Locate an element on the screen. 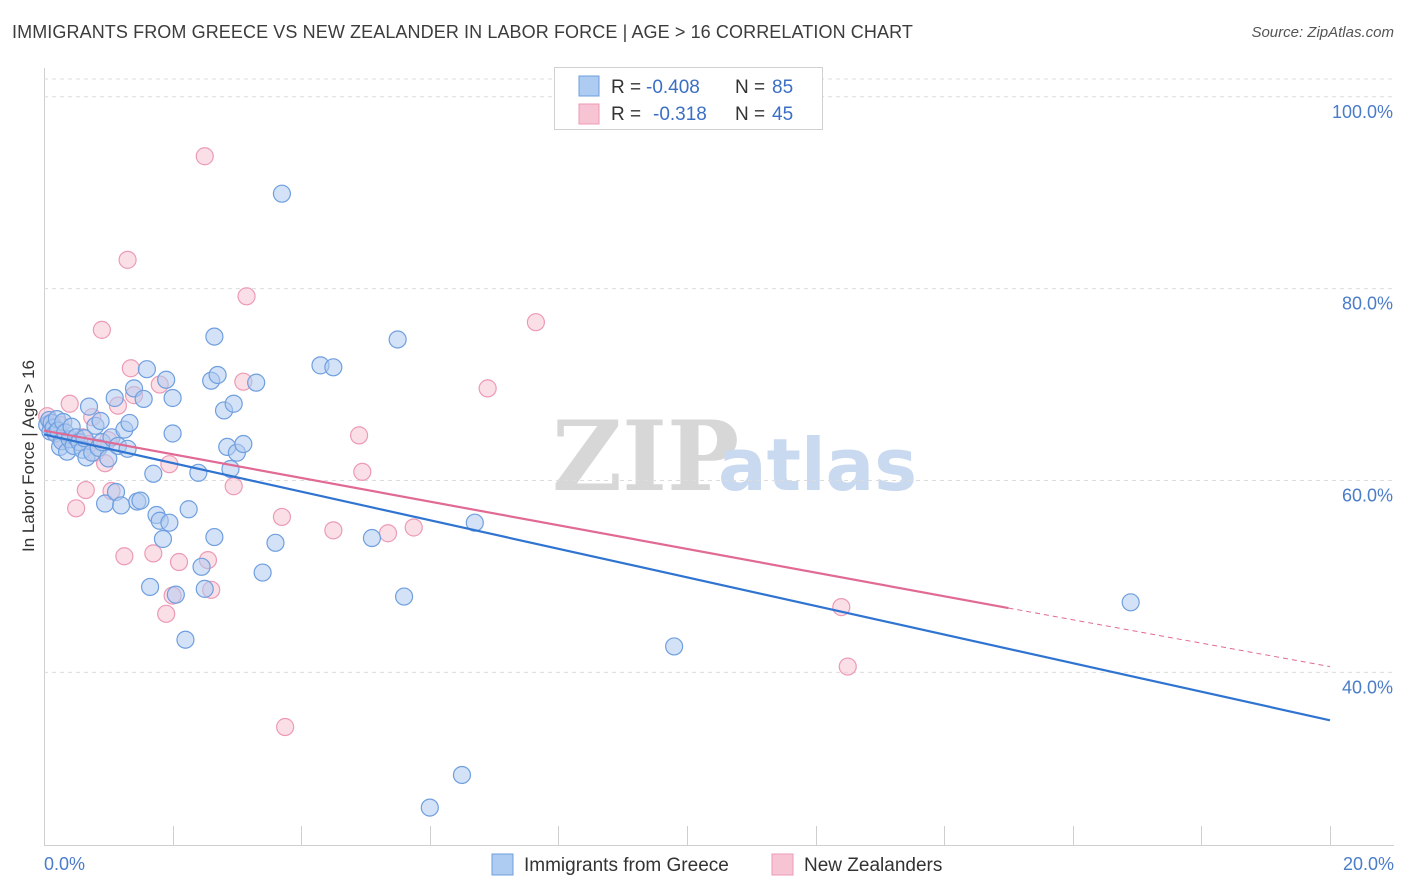 Image resolution: width=1406 pixels, height=892 pixels. legend-r-value-2: -0.318 is located at coordinates (680, 114).